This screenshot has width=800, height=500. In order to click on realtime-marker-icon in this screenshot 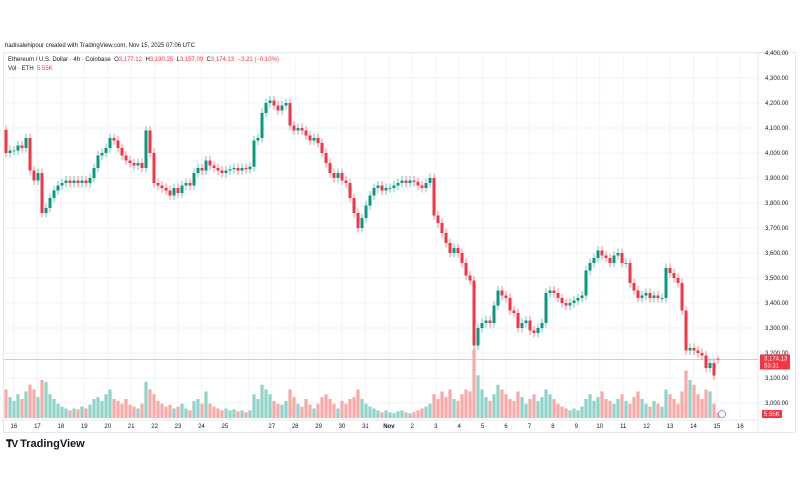, I will do `click(722, 414)`.